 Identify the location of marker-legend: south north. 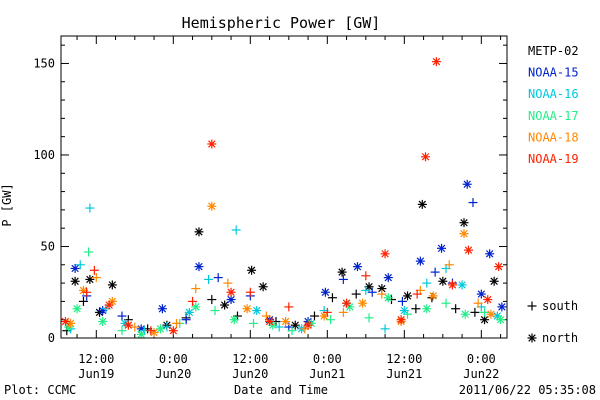
(552, 322).